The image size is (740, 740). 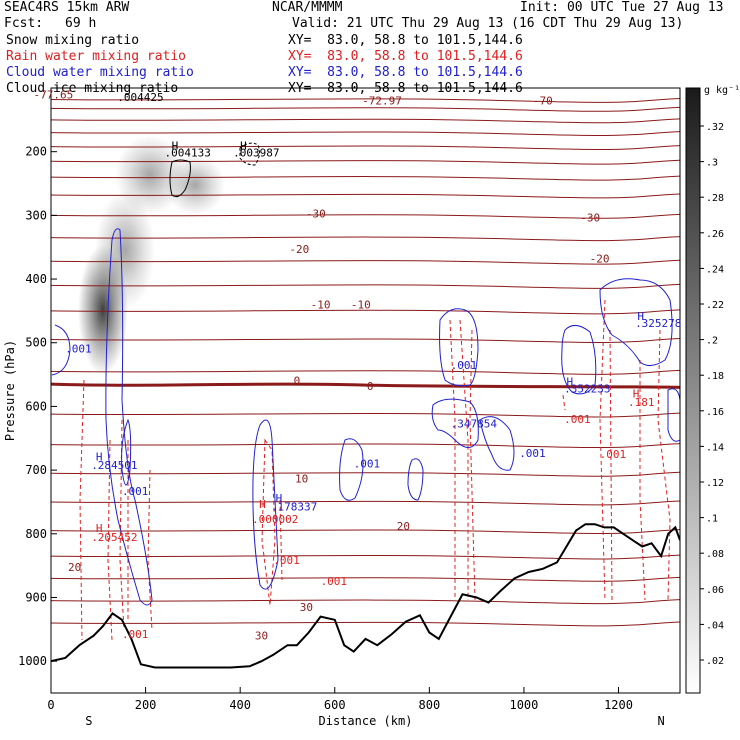 What do you see at coordinates (430, 705) in the screenshot?
I see `x-tick-label: 800` at bounding box center [430, 705].